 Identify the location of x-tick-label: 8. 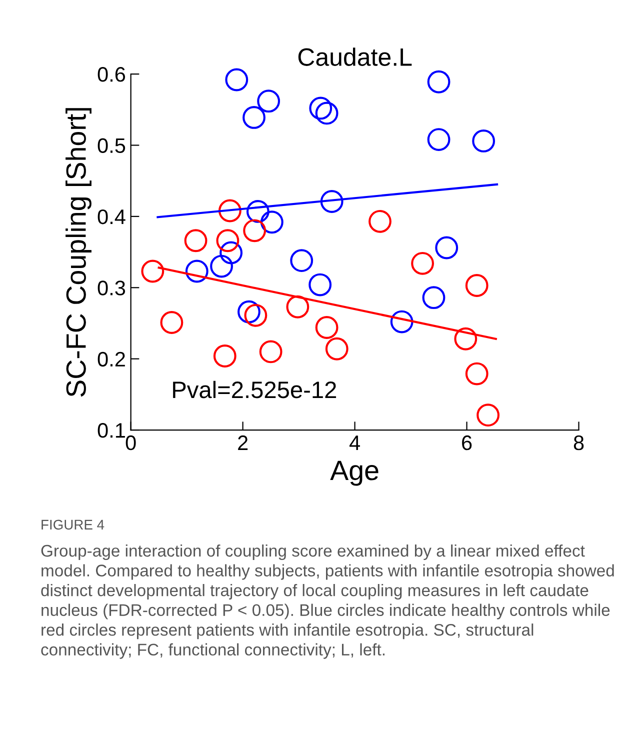
(579, 442).